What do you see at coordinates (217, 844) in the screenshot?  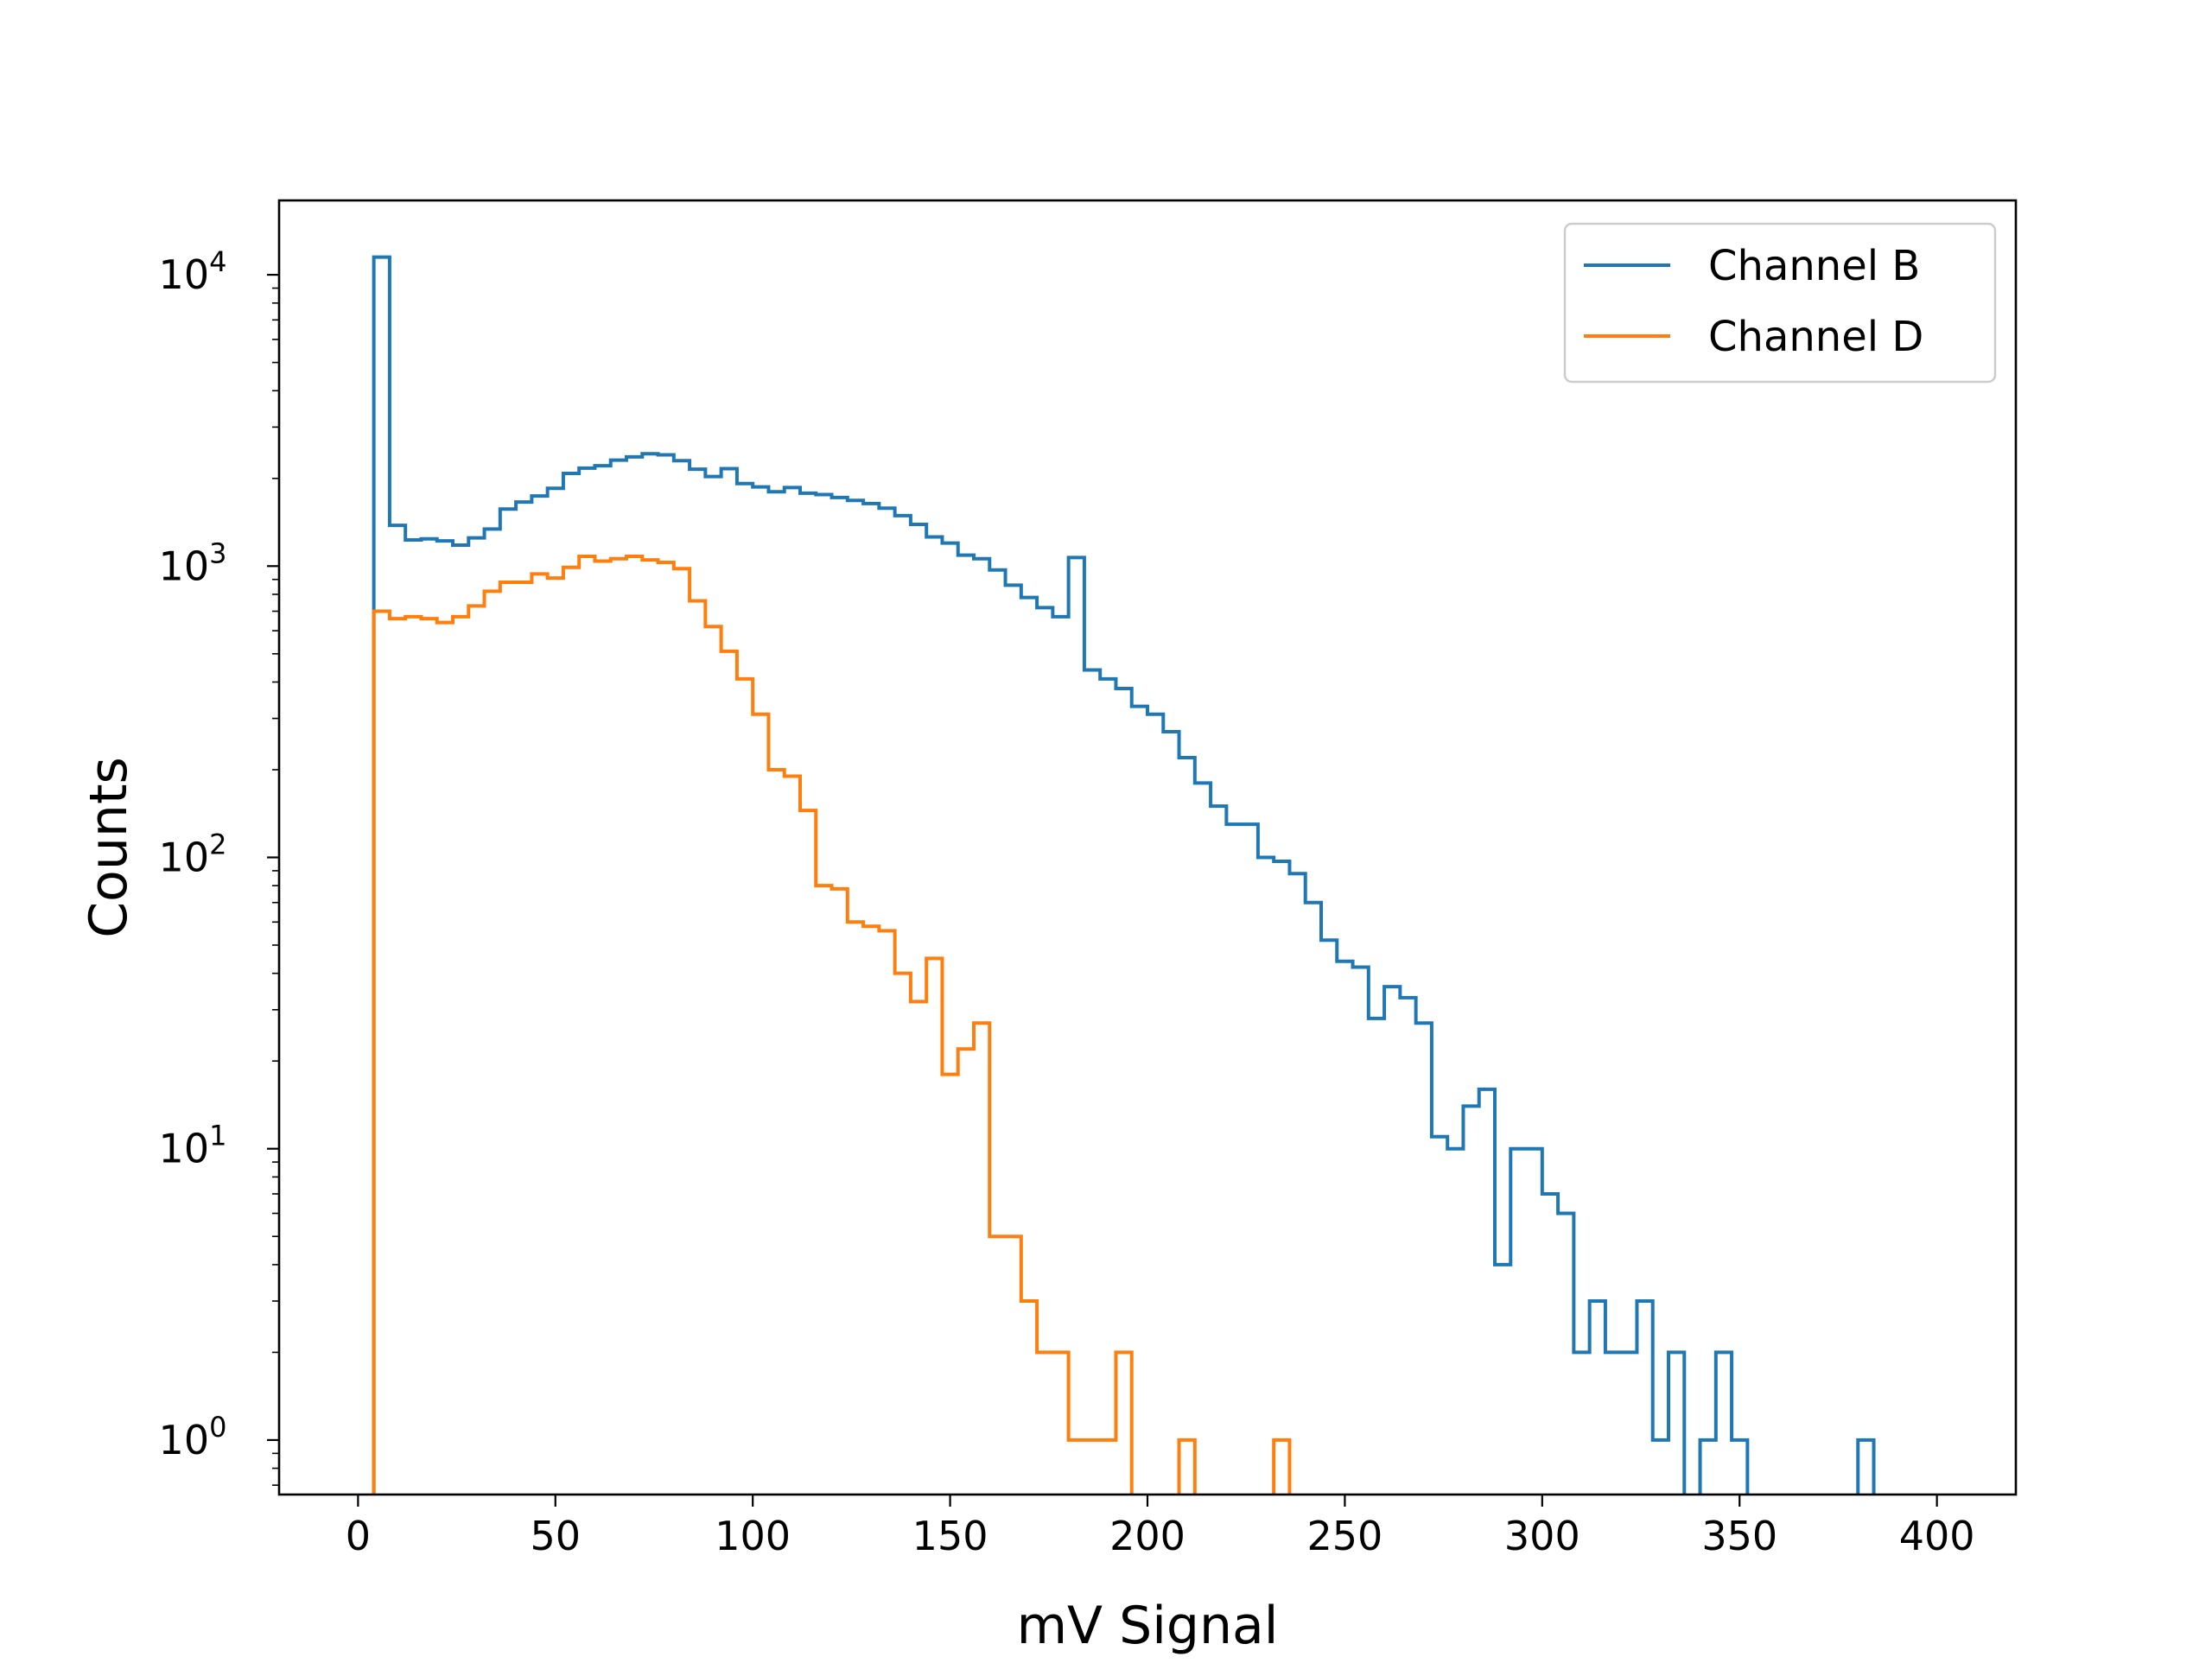 I see `y-tick-label-exponent: 2` at bounding box center [217, 844].